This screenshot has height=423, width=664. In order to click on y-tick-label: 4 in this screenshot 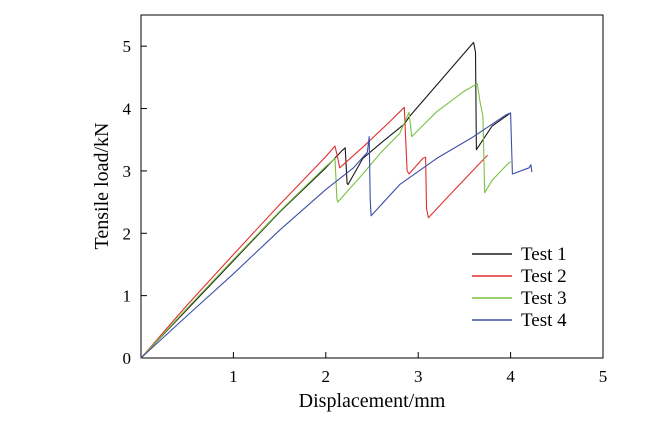, I will do `click(127, 109)`.